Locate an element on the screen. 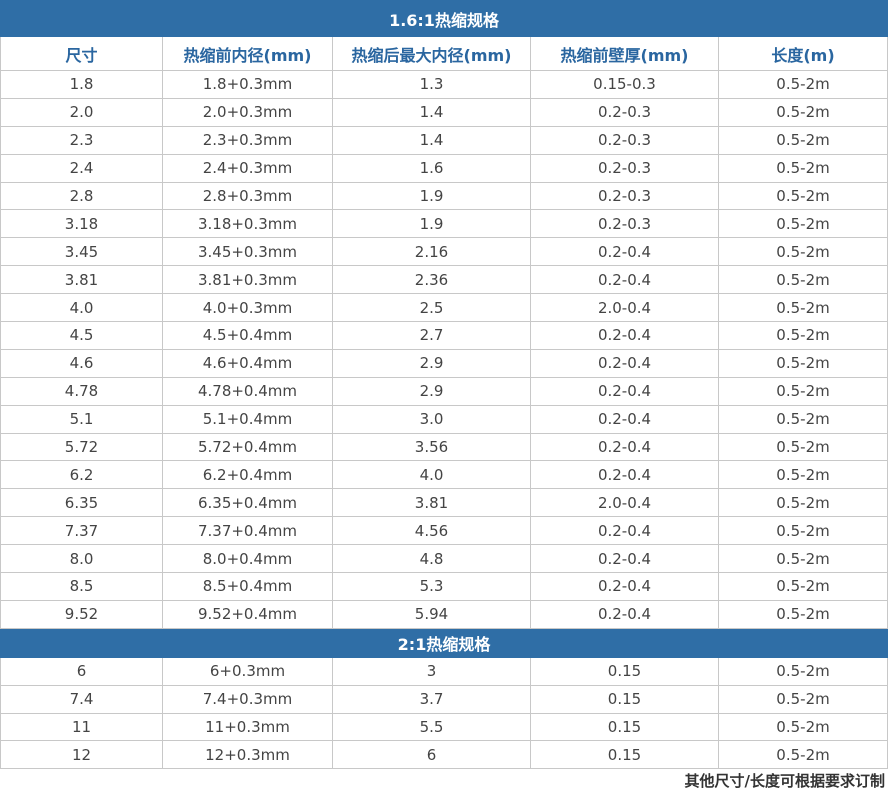  cell: 1.8 is located at coordinates (81, 84).